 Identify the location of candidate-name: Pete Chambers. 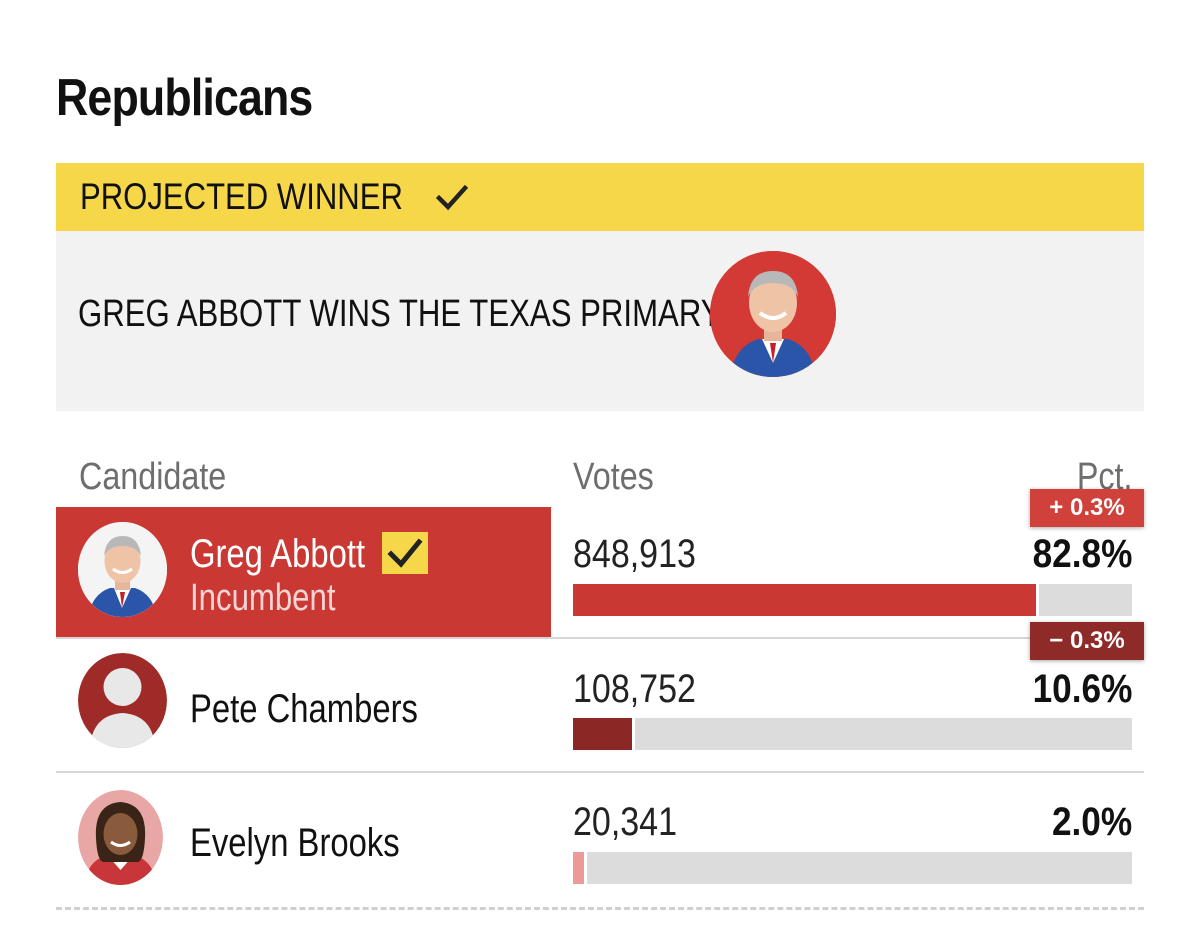
(304, 709).